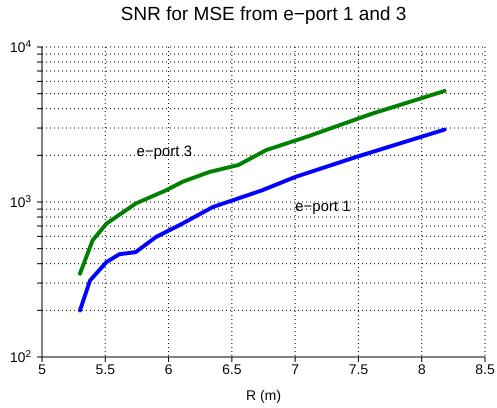  What do you see at coordinates (168, 368) in the screenshot?
I see `x-tick-label: 6` at bounding box center [168, 368].